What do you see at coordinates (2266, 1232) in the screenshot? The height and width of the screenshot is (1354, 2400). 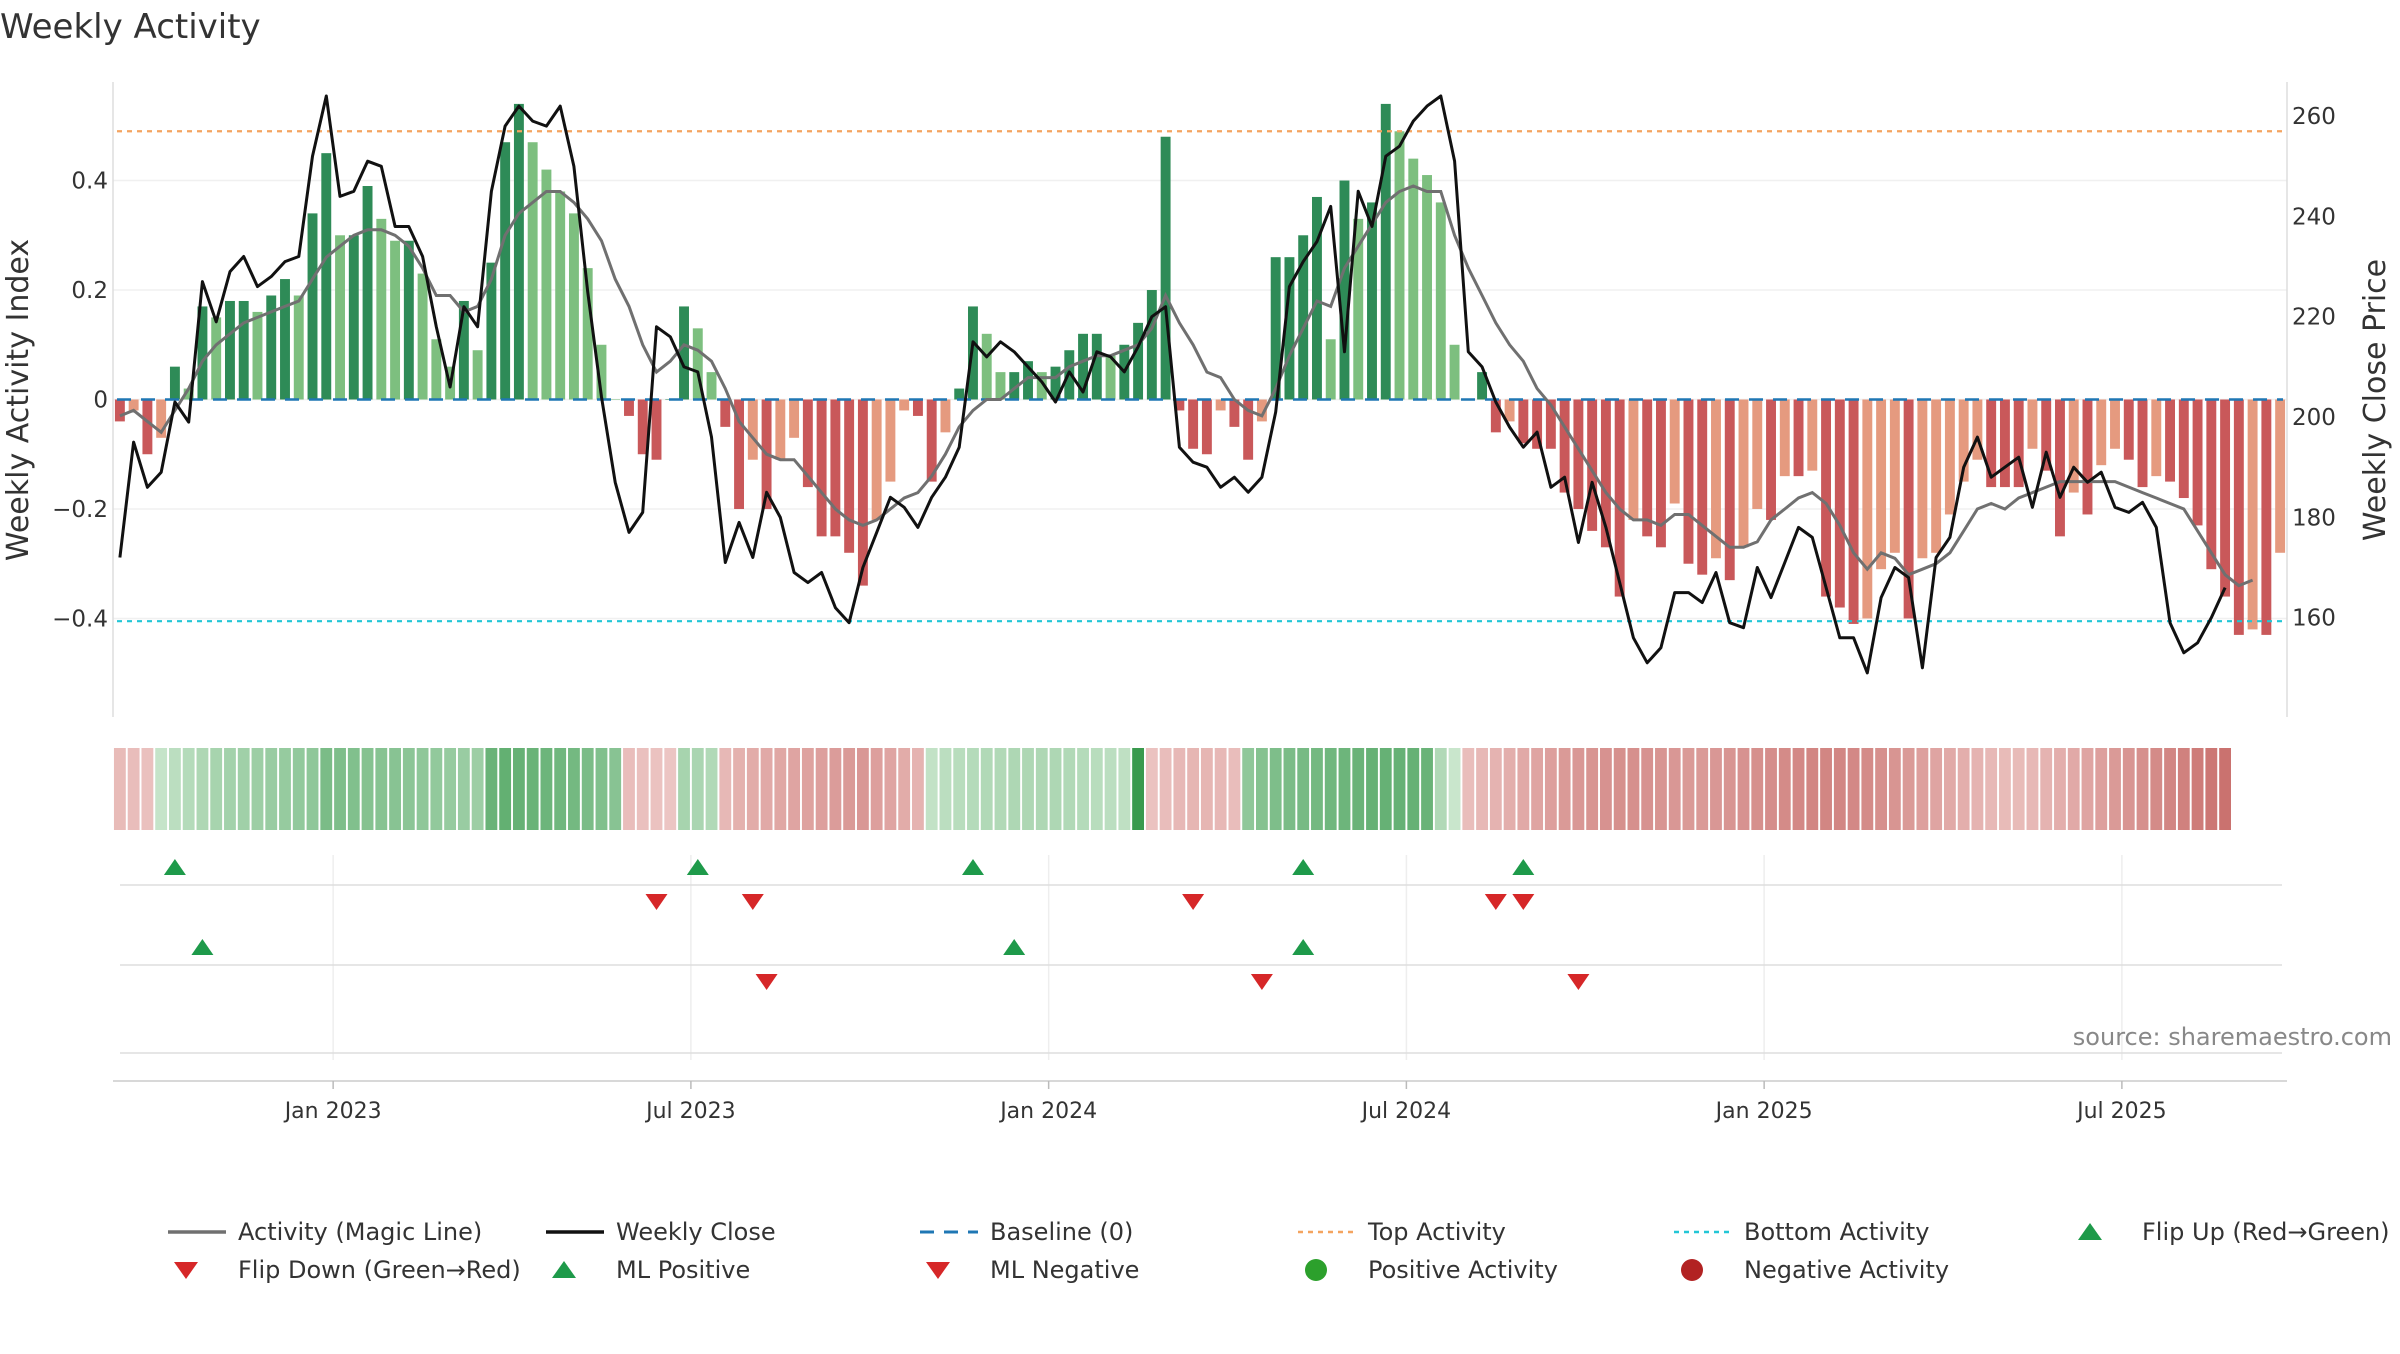 I see `legend-label-5: Flip Up (Red→Green)` at bounding box center [2266, 1232].